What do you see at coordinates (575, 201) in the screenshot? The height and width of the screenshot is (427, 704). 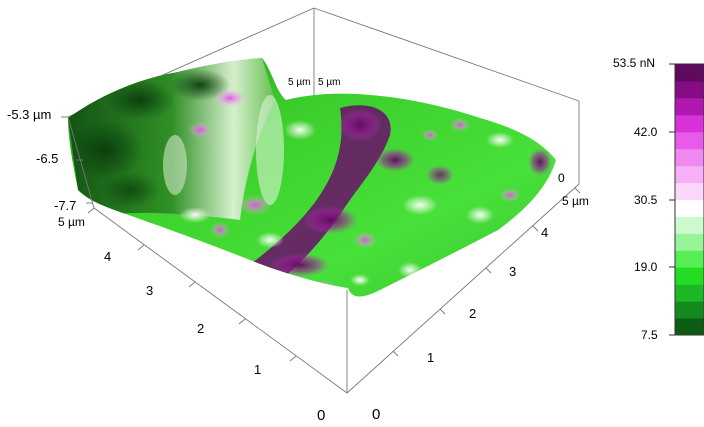 I see `y-tick-label: 5 µm` at bounding box center [575, 201].